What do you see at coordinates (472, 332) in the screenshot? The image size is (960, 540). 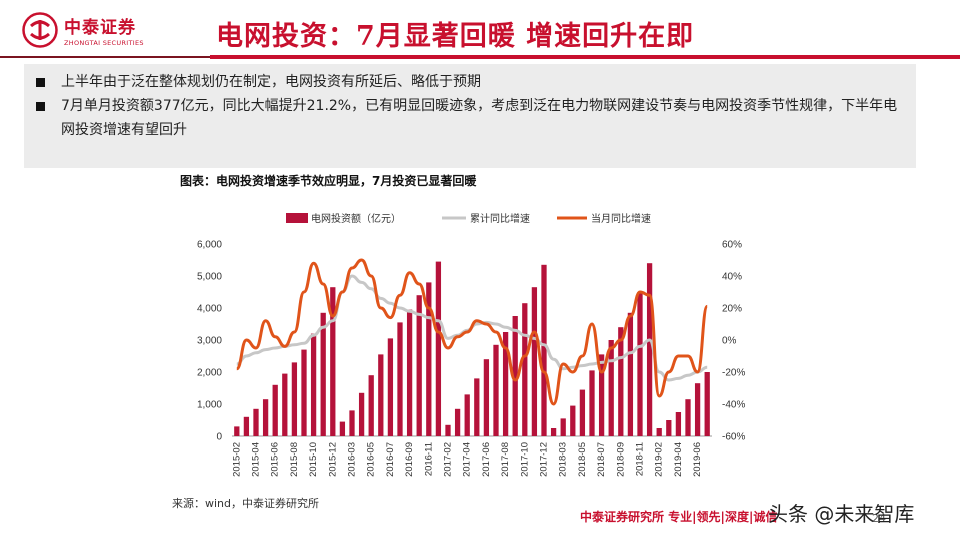 I see `line-monthly-yoy` at bounding box center [472, 332].